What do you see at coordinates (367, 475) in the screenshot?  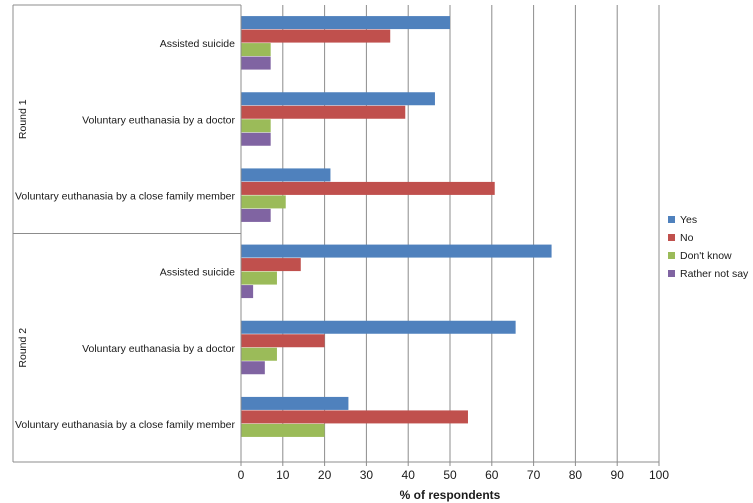 I see `x-tick-label: 30` at bounding box center [367, 475].